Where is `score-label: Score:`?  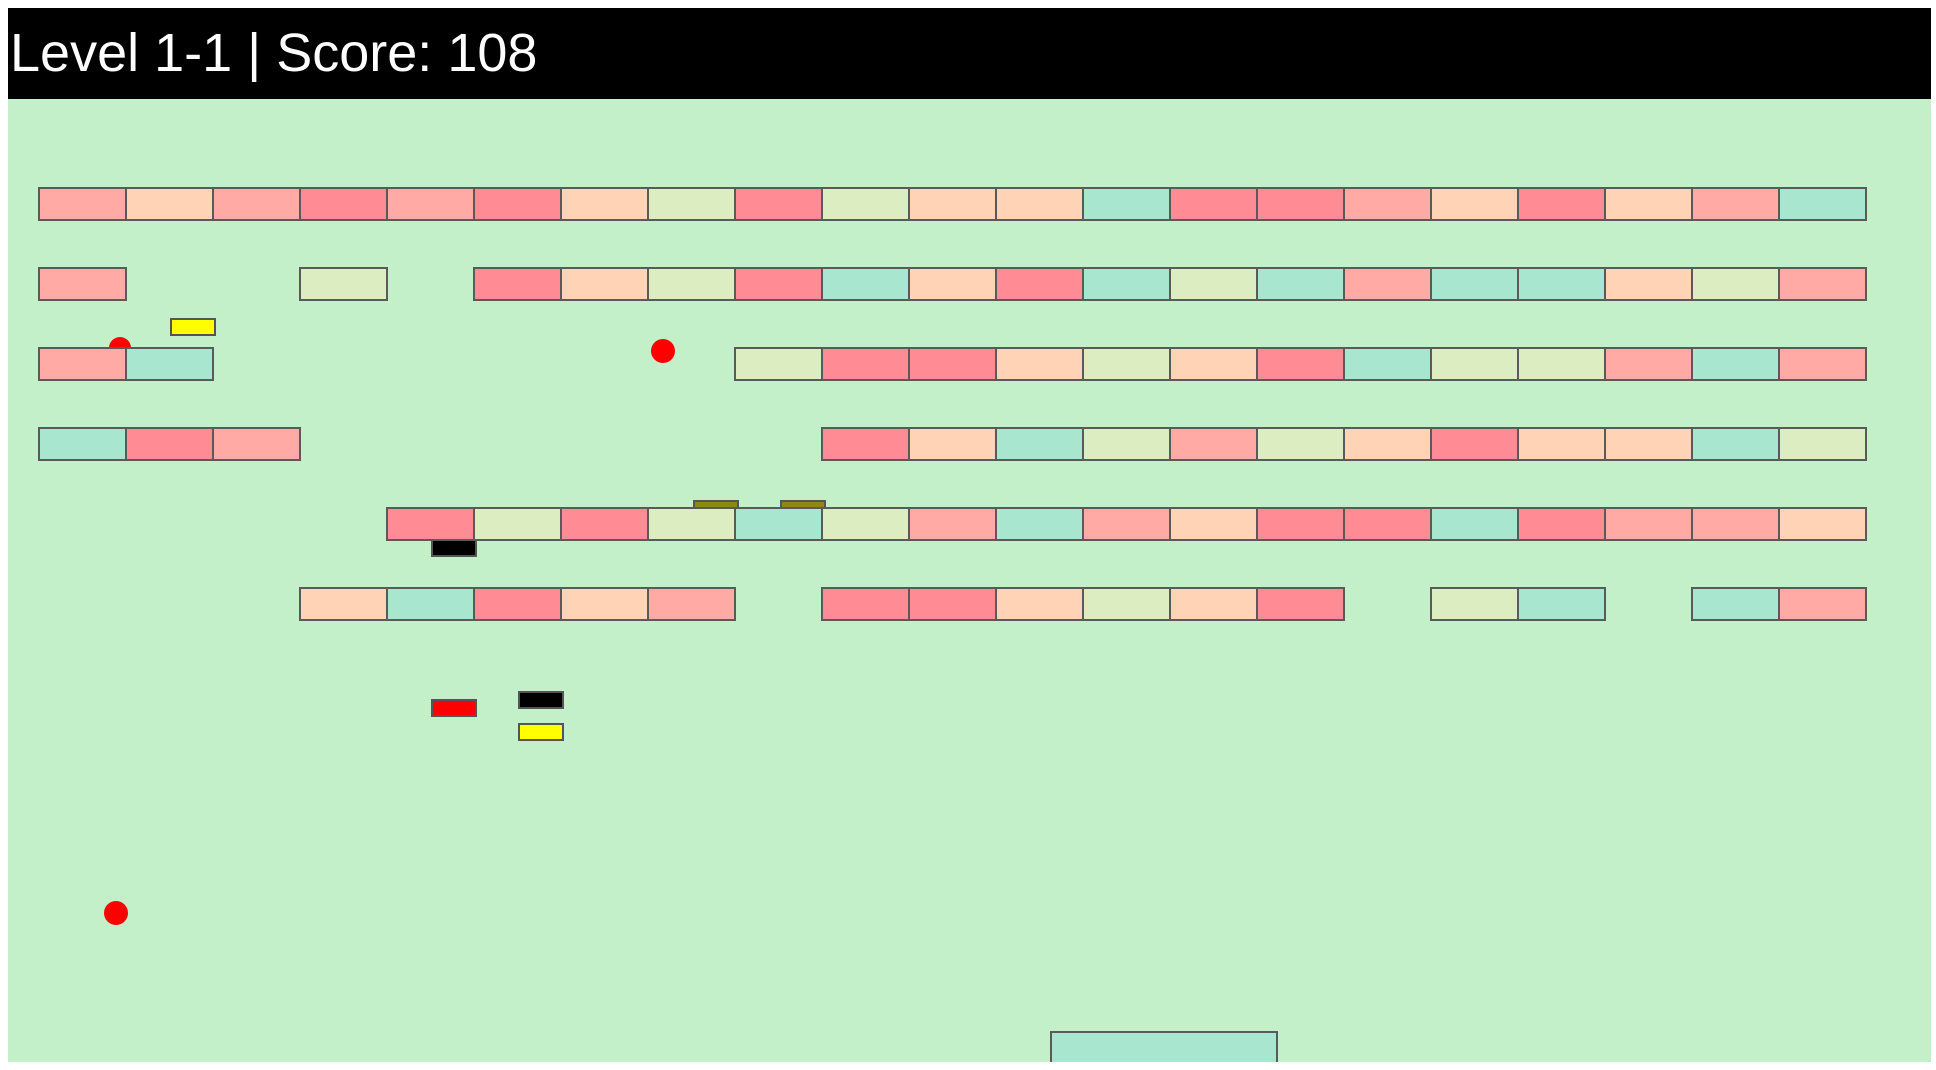 score-label: Score: is located at coordinates (354, 53).